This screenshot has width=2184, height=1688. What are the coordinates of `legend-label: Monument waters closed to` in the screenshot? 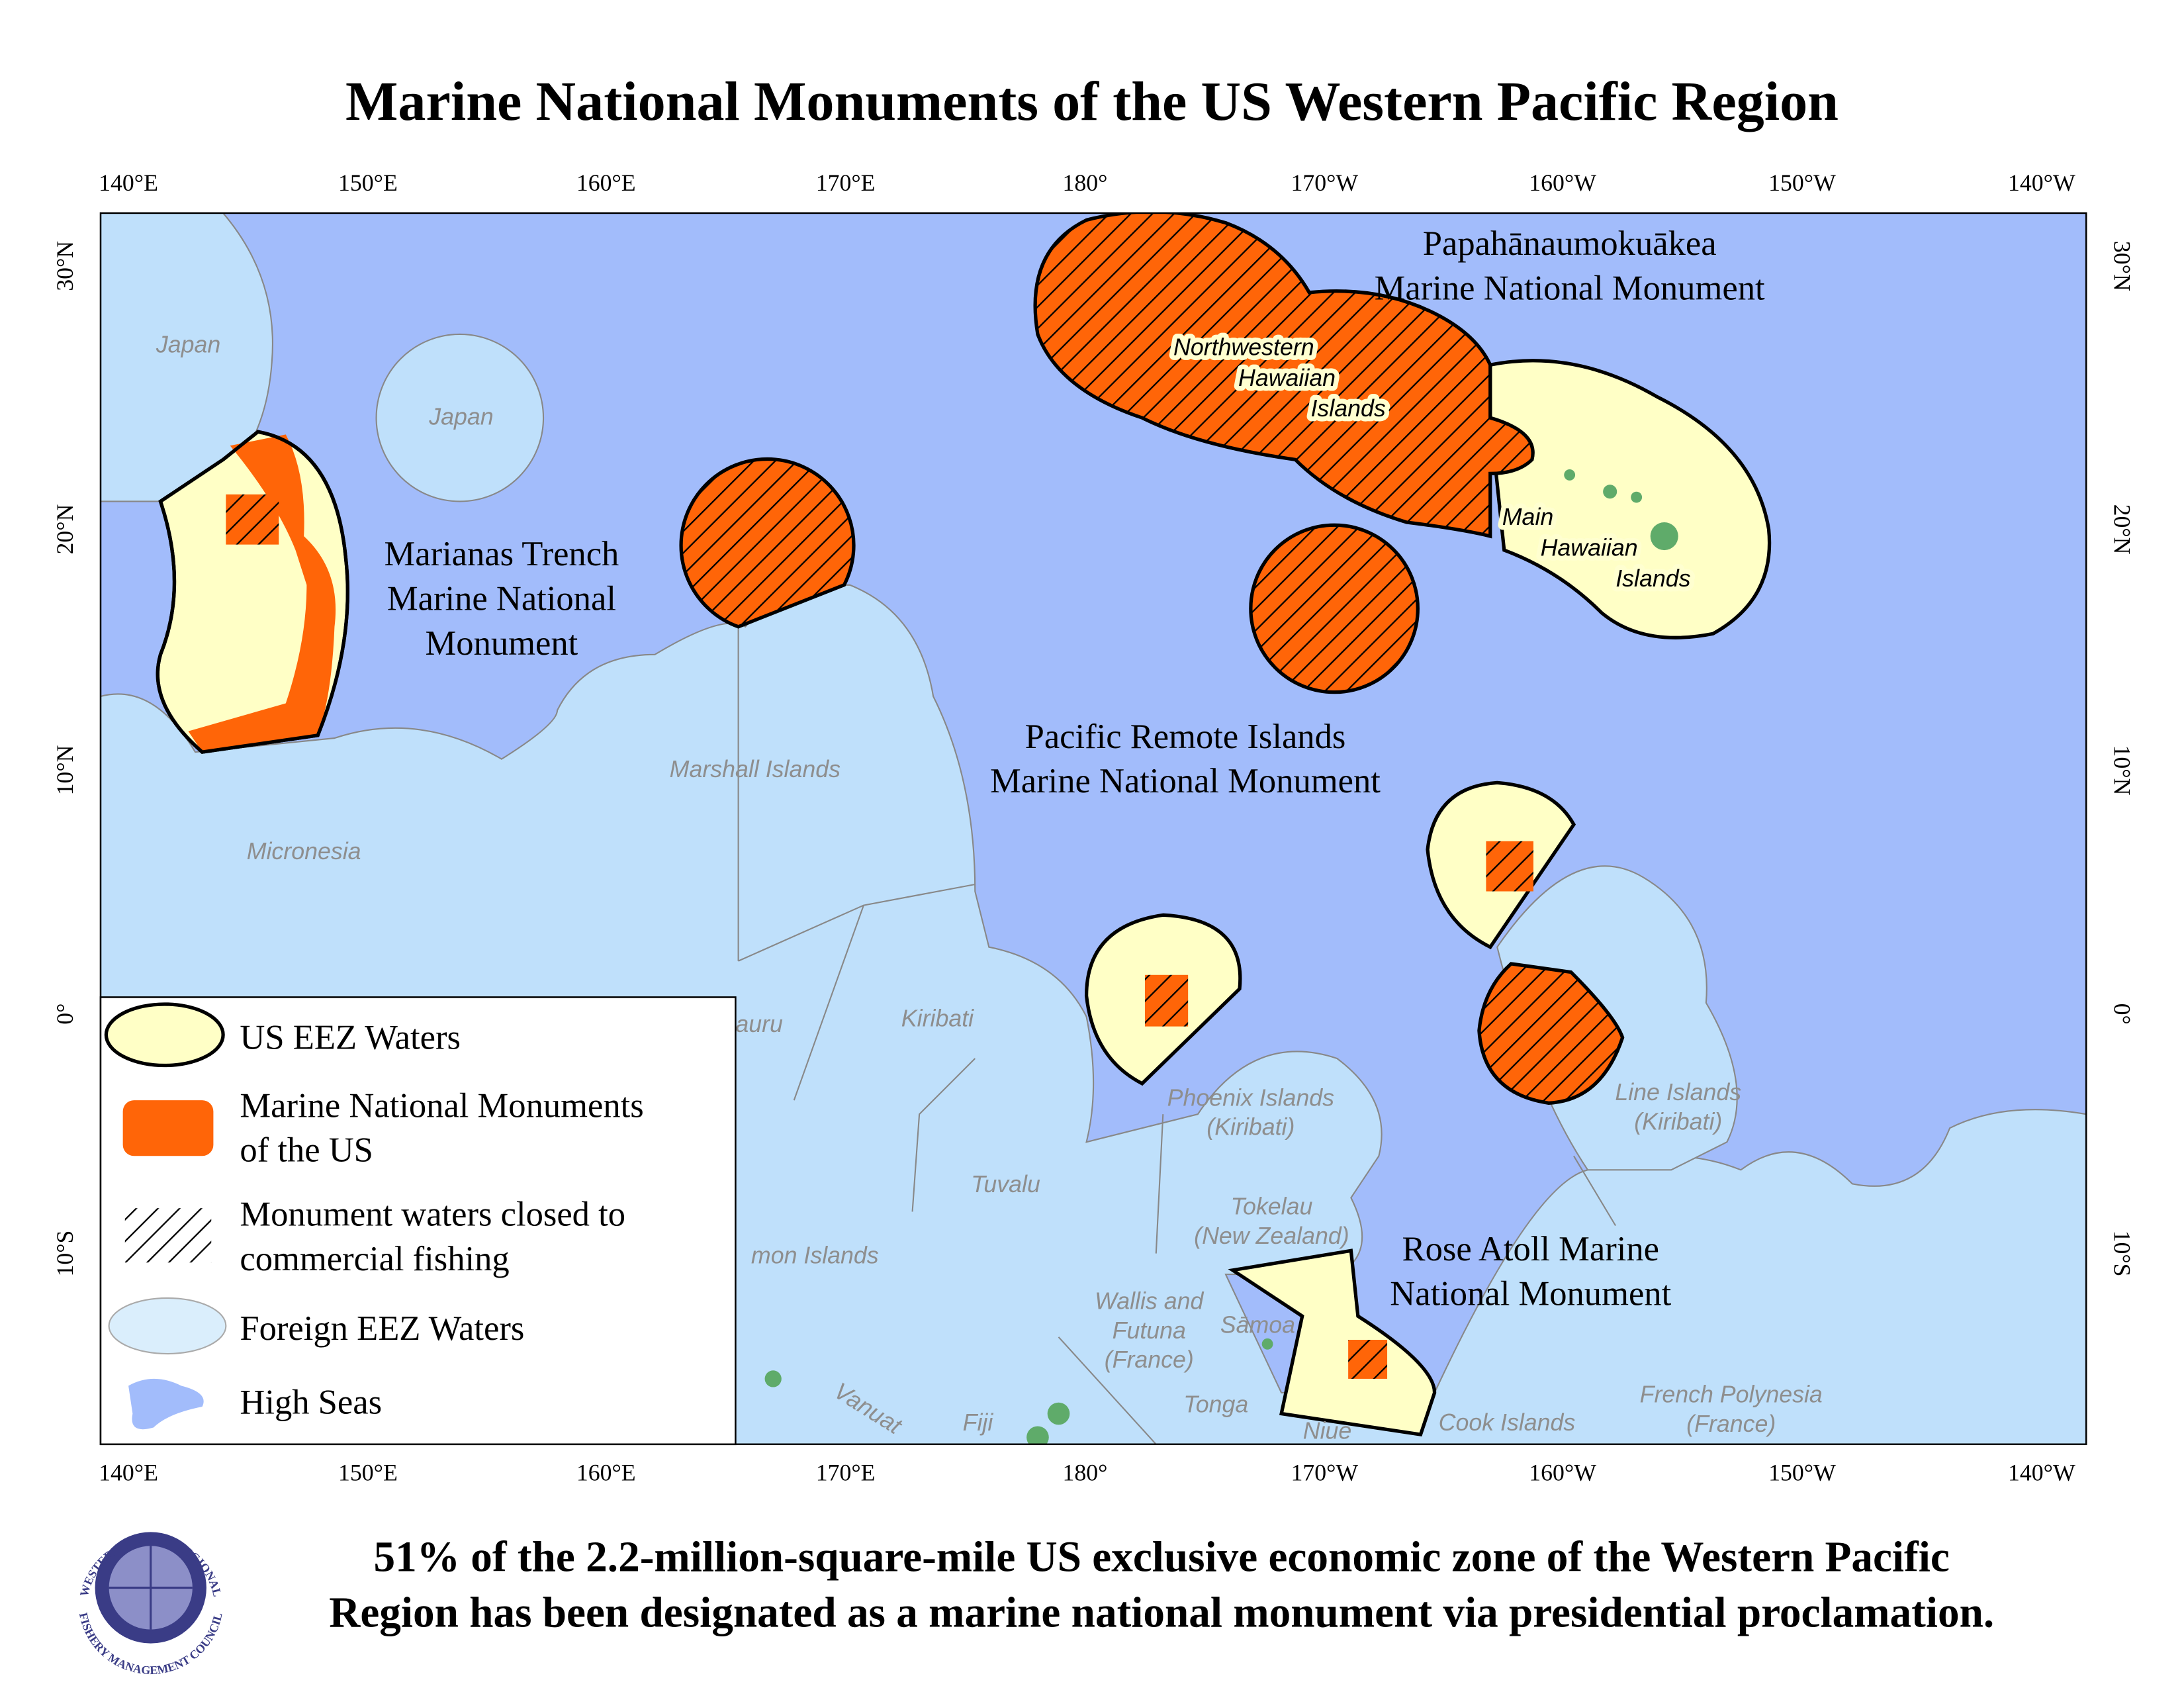 It's located at (432, 1214).